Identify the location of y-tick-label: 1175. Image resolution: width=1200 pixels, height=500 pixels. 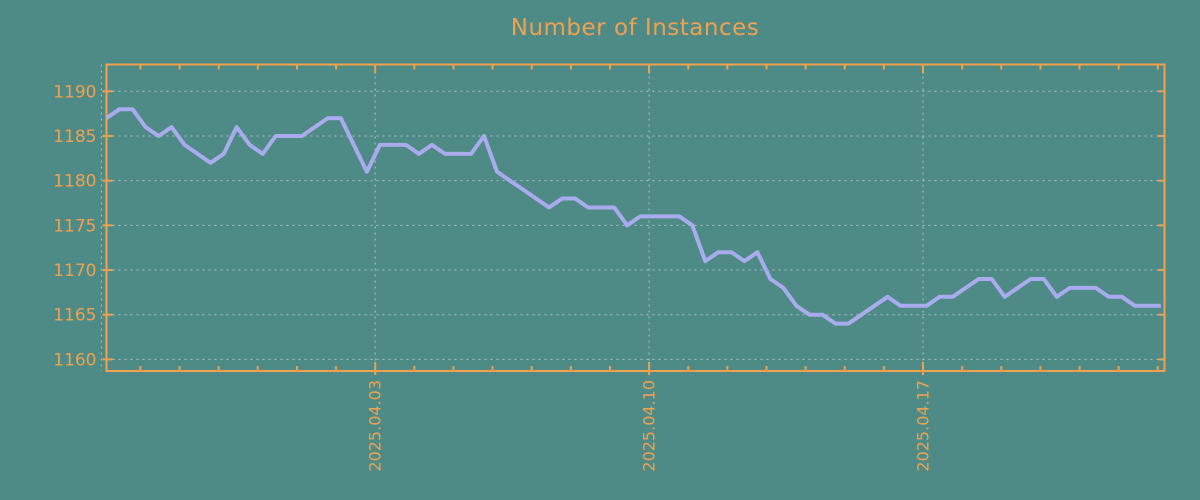
(74, 226).